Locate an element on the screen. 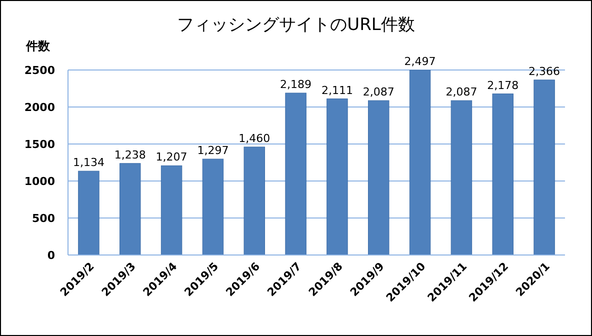 This screenshot has height=336, width=592. data-label: 2,178 is located at coordinates (503, 85).